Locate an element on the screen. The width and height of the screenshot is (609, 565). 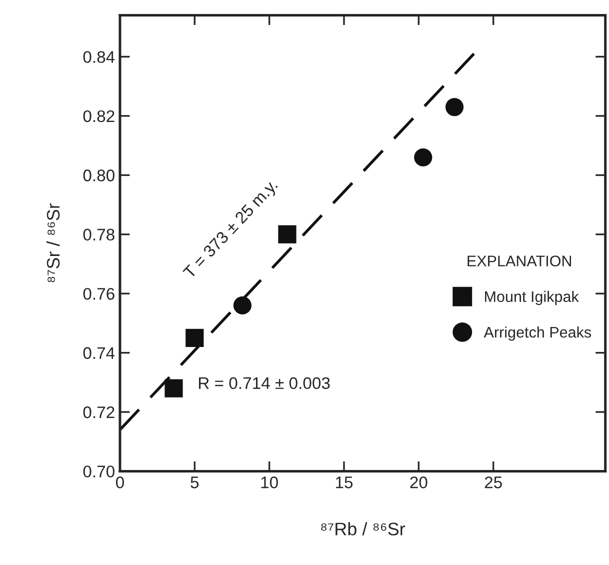
y-tick-label: 0.70 is located at coordinates (98, 472).